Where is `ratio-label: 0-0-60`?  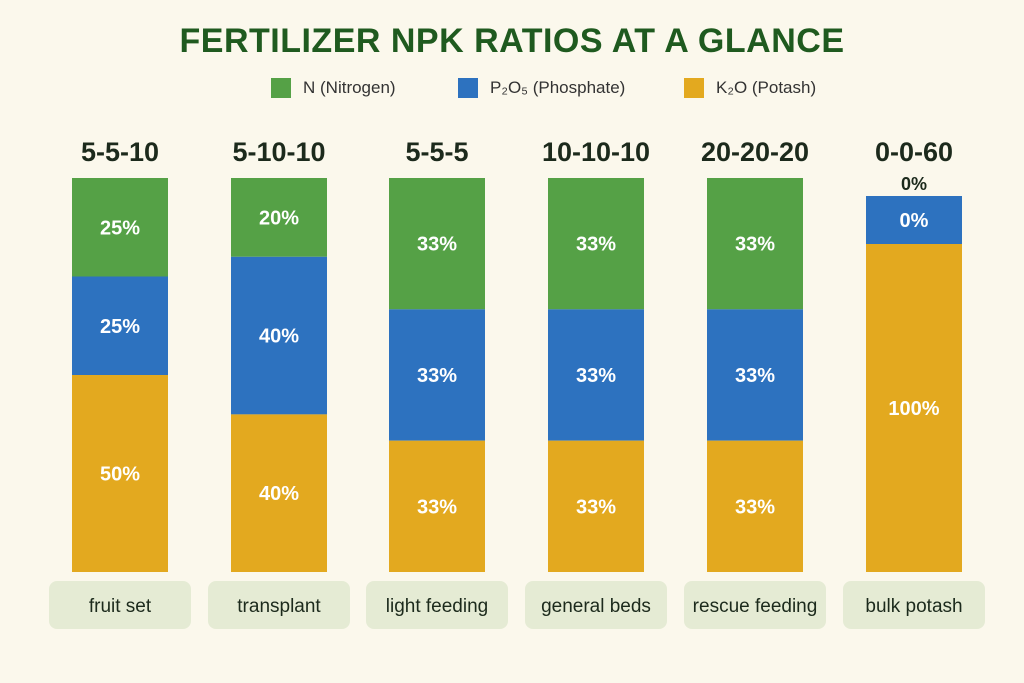
ratio-label: 0-0-60 is located at coordinates (914, 152).